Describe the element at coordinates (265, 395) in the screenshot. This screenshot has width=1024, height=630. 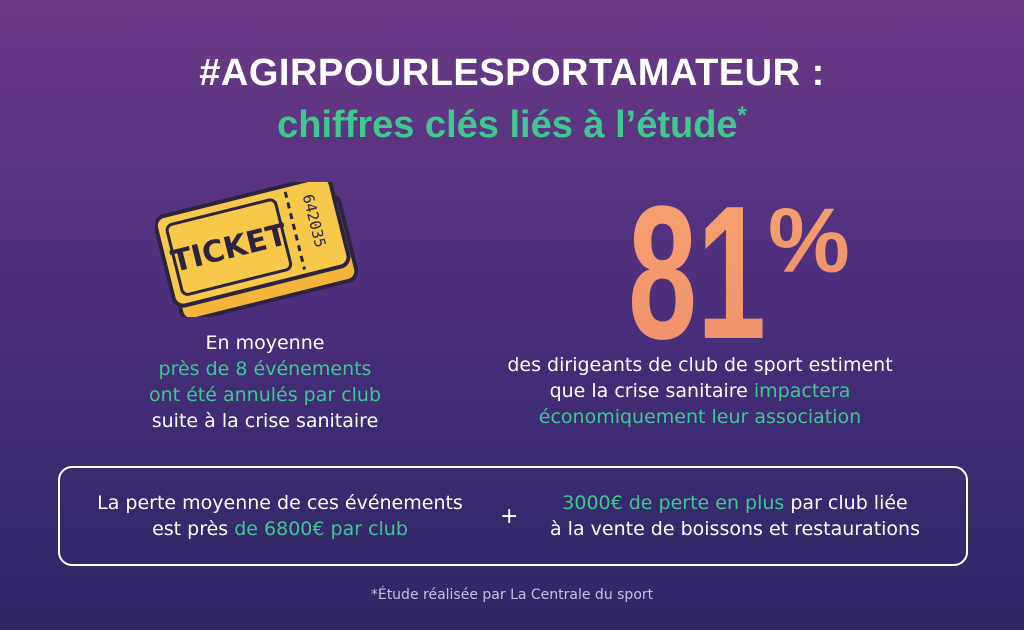
I see `left-stat-line-3: ont été annulés par club` at that location.